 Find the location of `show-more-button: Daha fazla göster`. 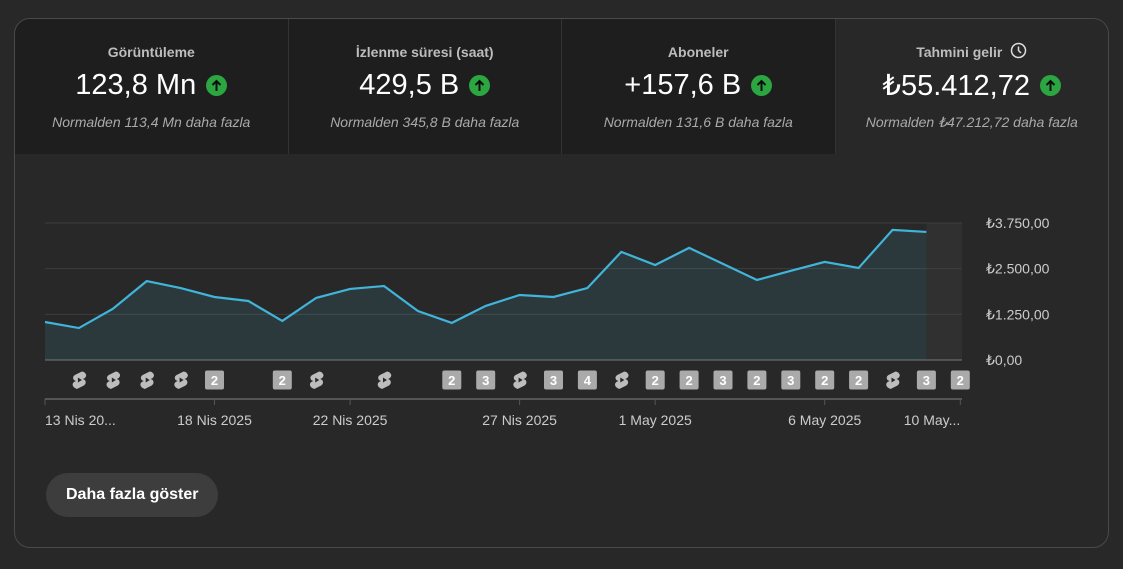

show-more-button: Daha fazla göster is located at coordinates (132, 495).